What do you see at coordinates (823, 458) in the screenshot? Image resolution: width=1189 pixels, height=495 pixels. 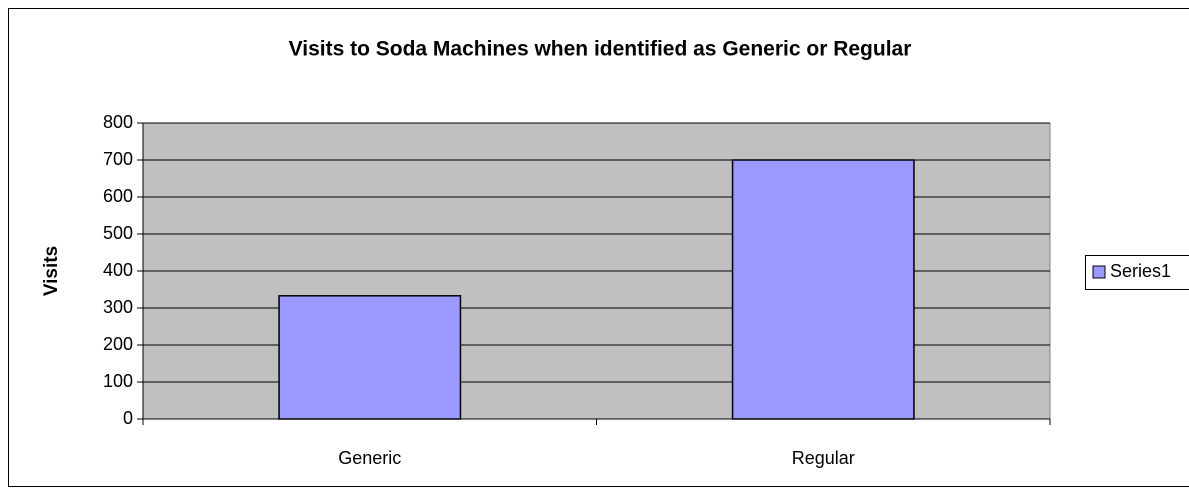 I see `x-tick-label: Regular` at bounding box center [823, 458].